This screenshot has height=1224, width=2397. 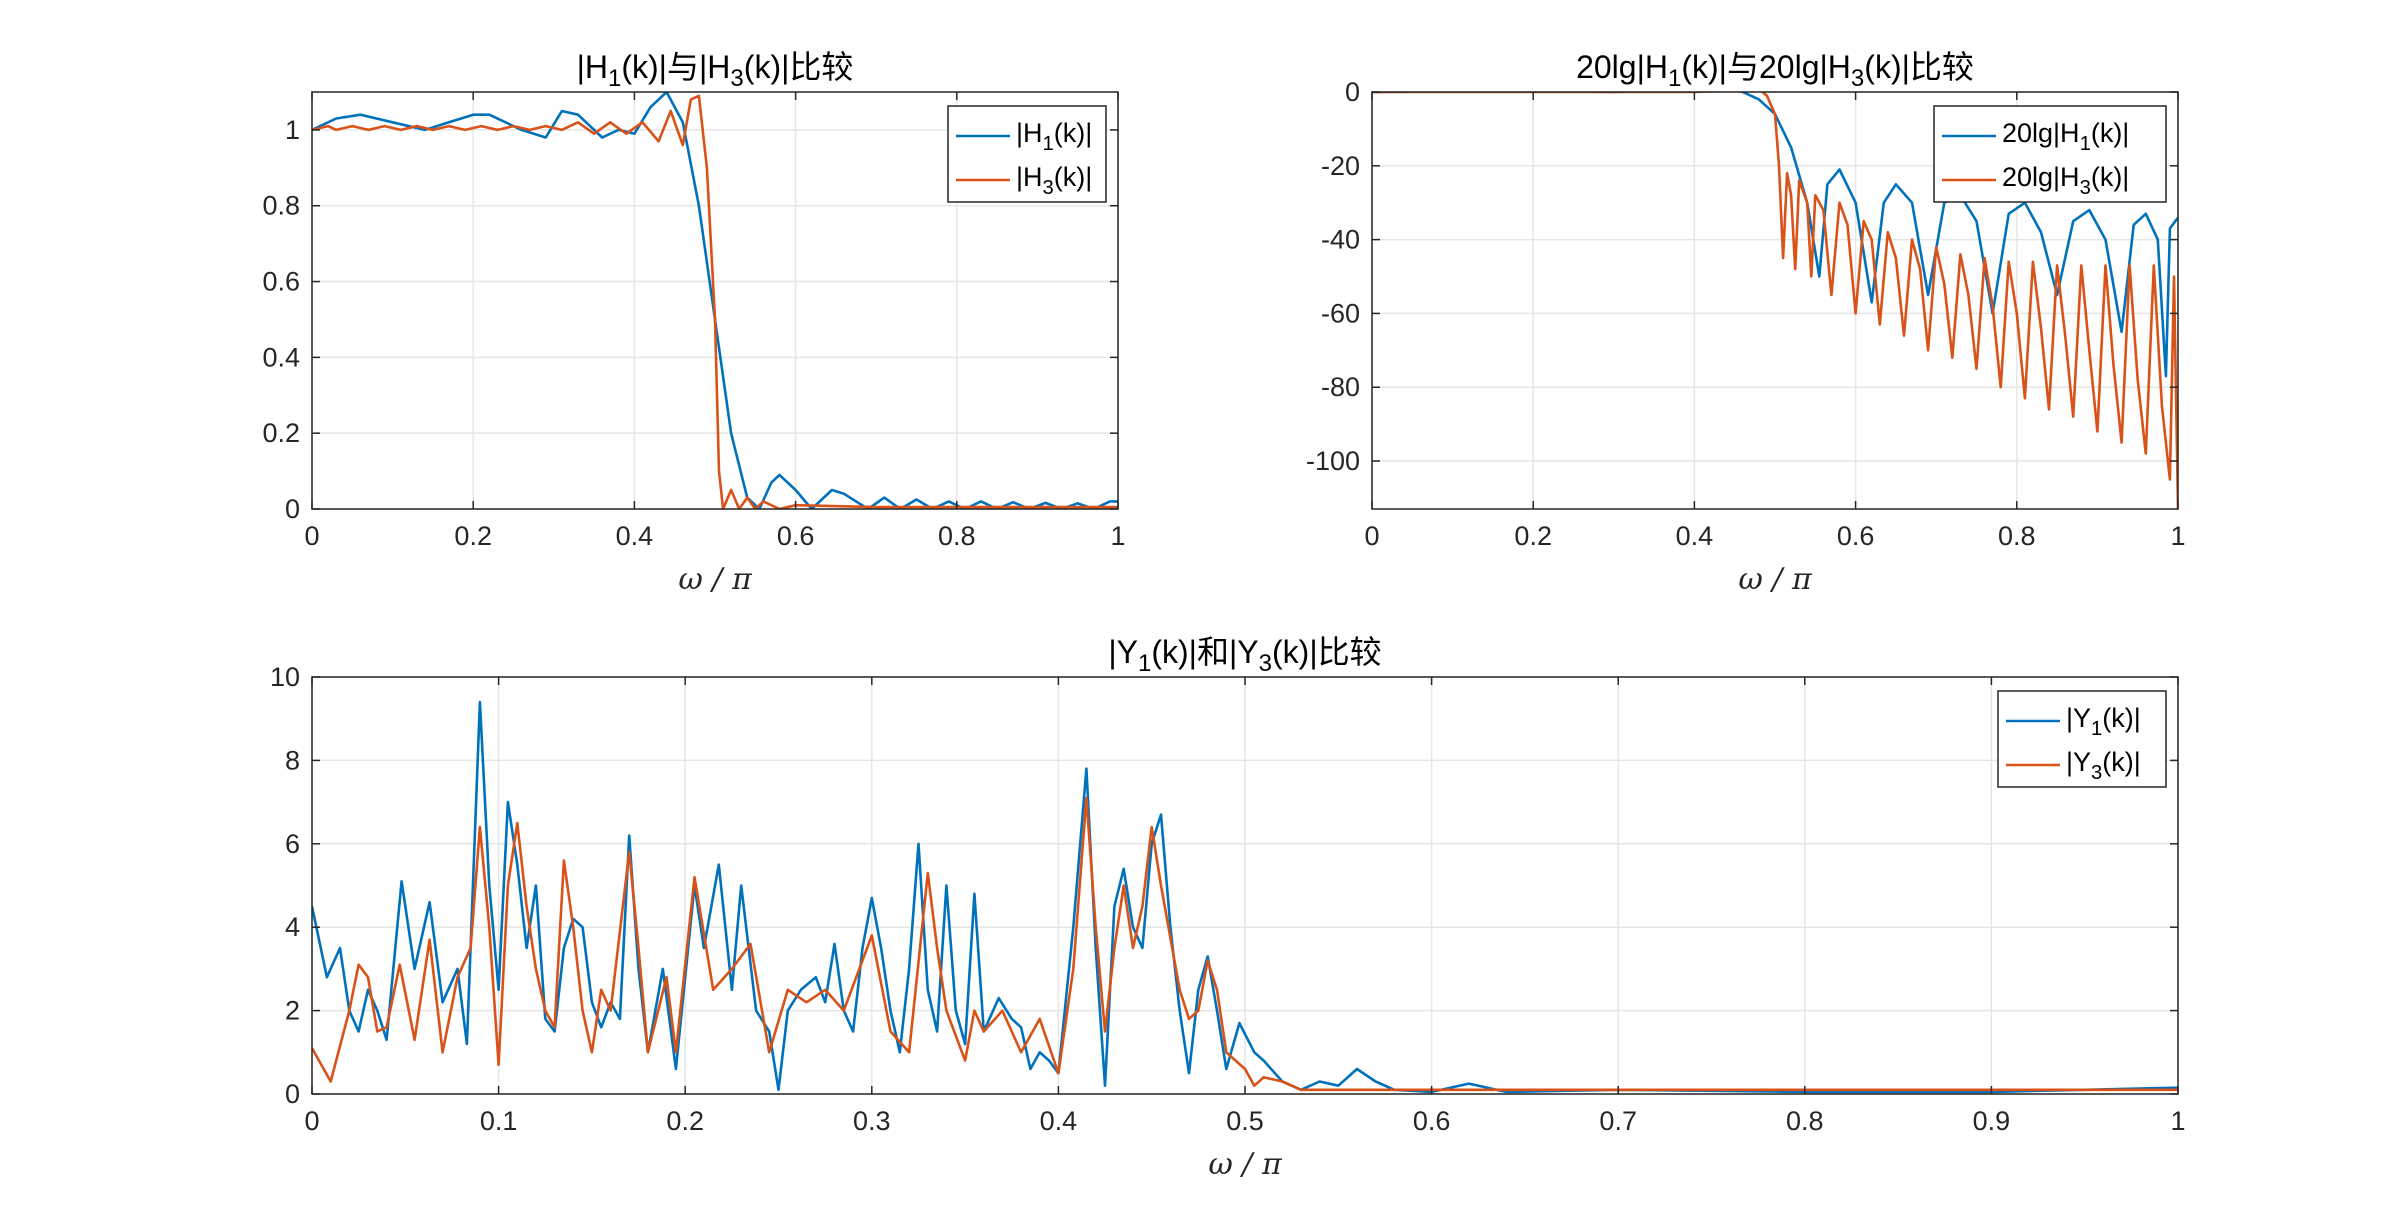 What do you see at coordinates (1340, 166) in the screenshot?
I see `y-tick-label: -20` at bounding box center [1340, 166].